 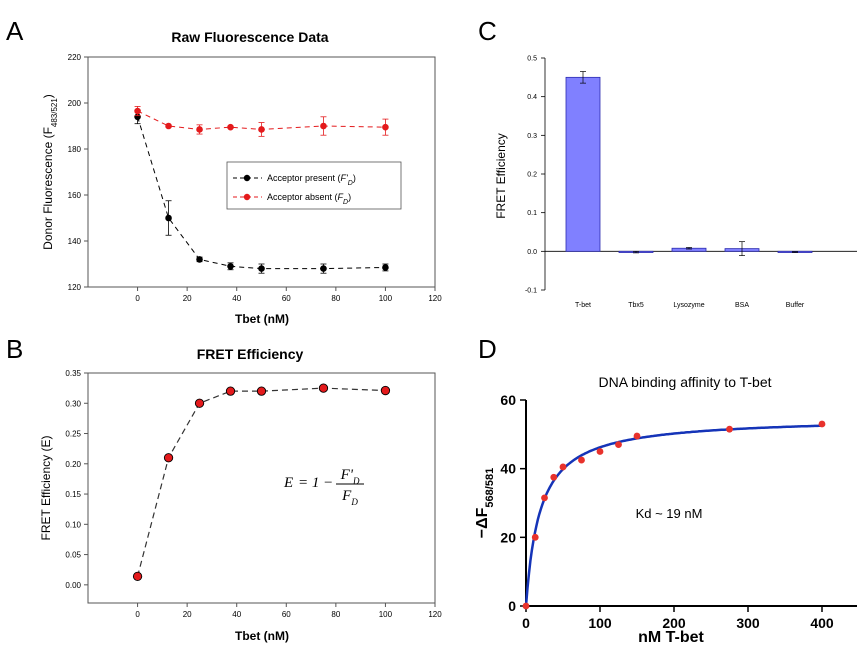 I want to click on equation-lhs: E, so click(x=288, y=483).